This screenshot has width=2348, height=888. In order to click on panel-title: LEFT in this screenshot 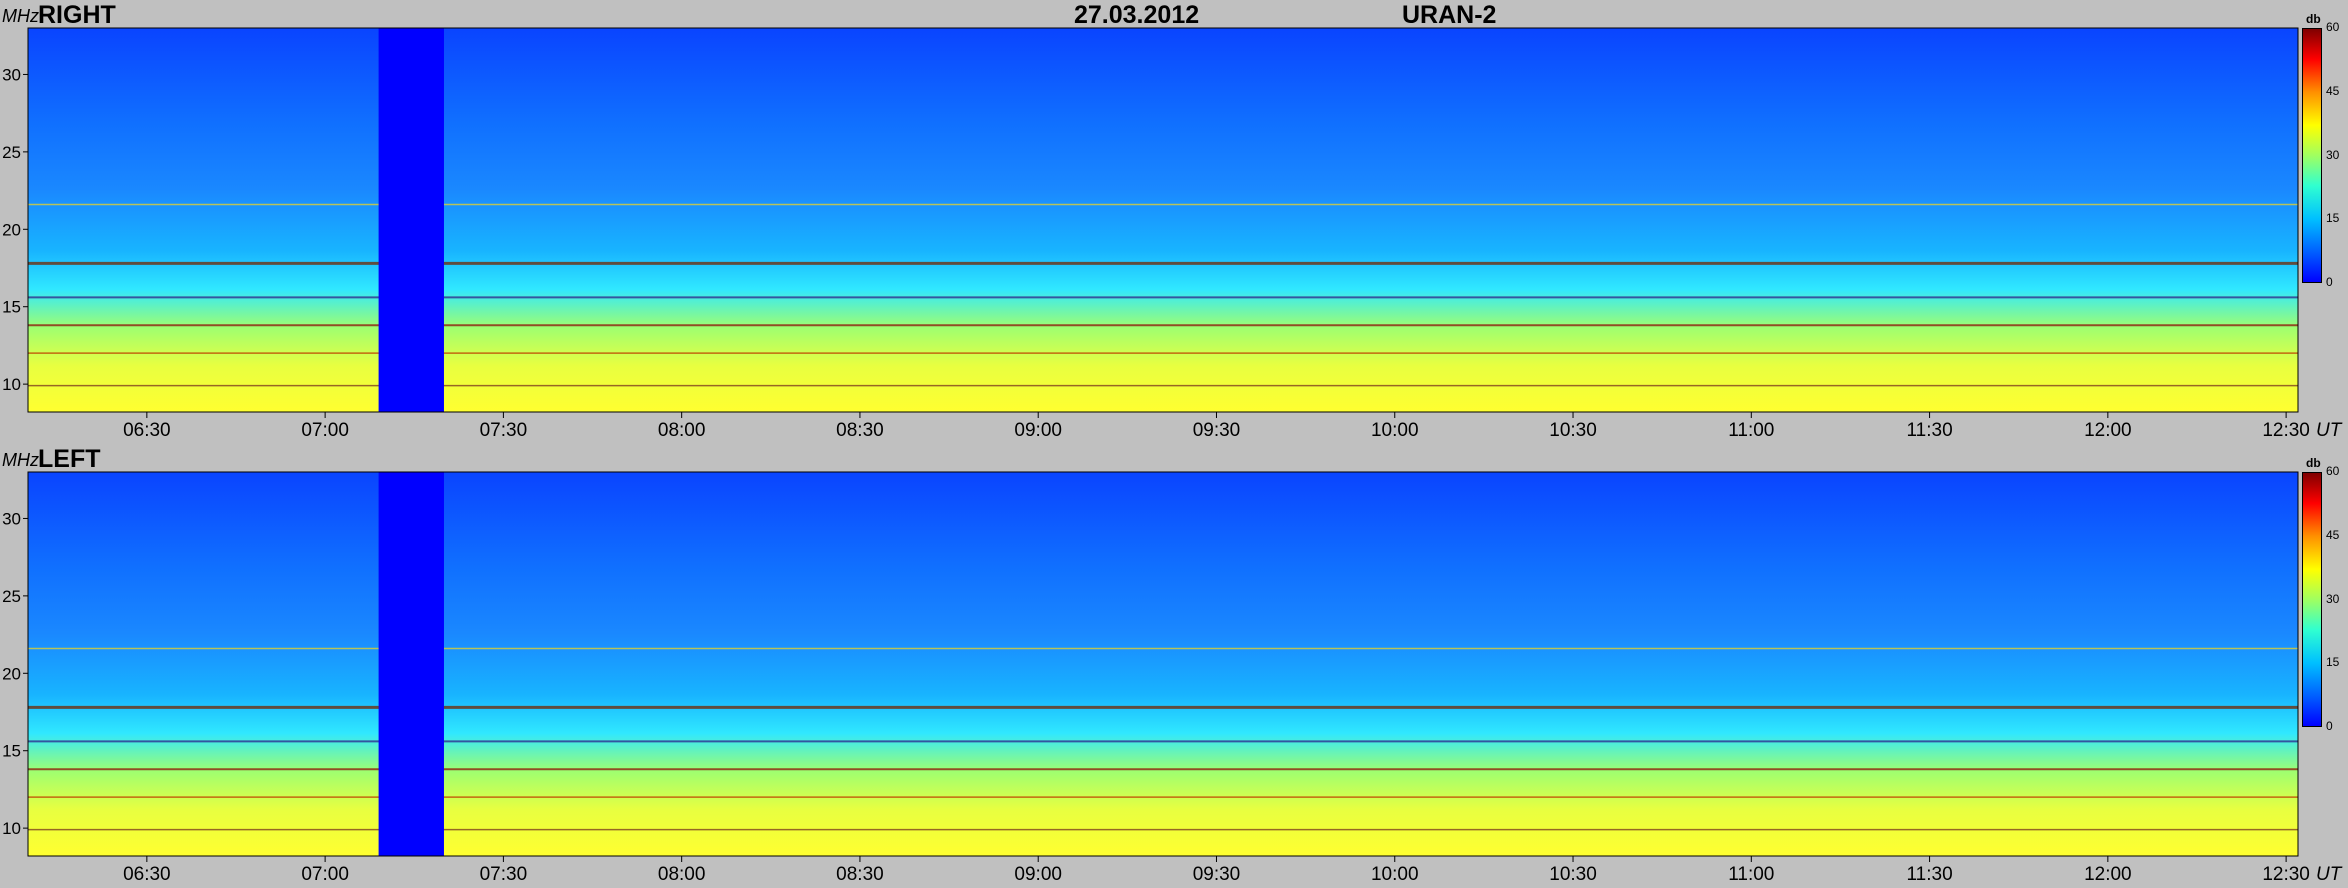, I will do `click(69, 459)`.